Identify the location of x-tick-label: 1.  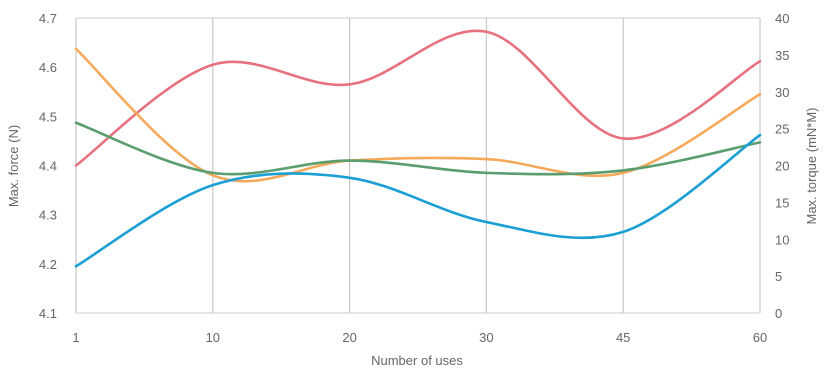
(75, 337).